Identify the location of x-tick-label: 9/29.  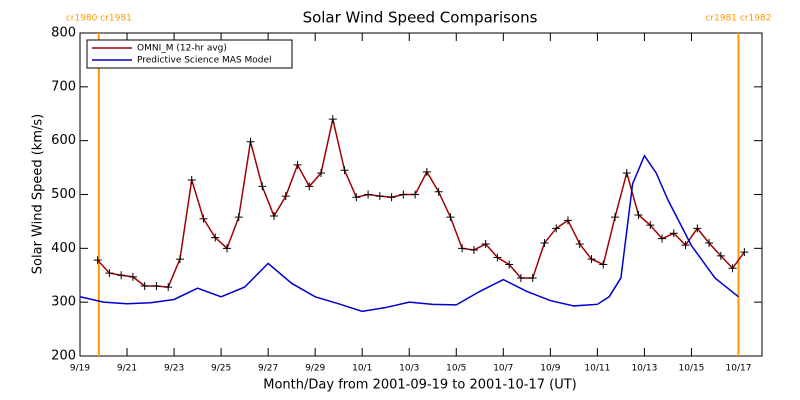
(315, 369).